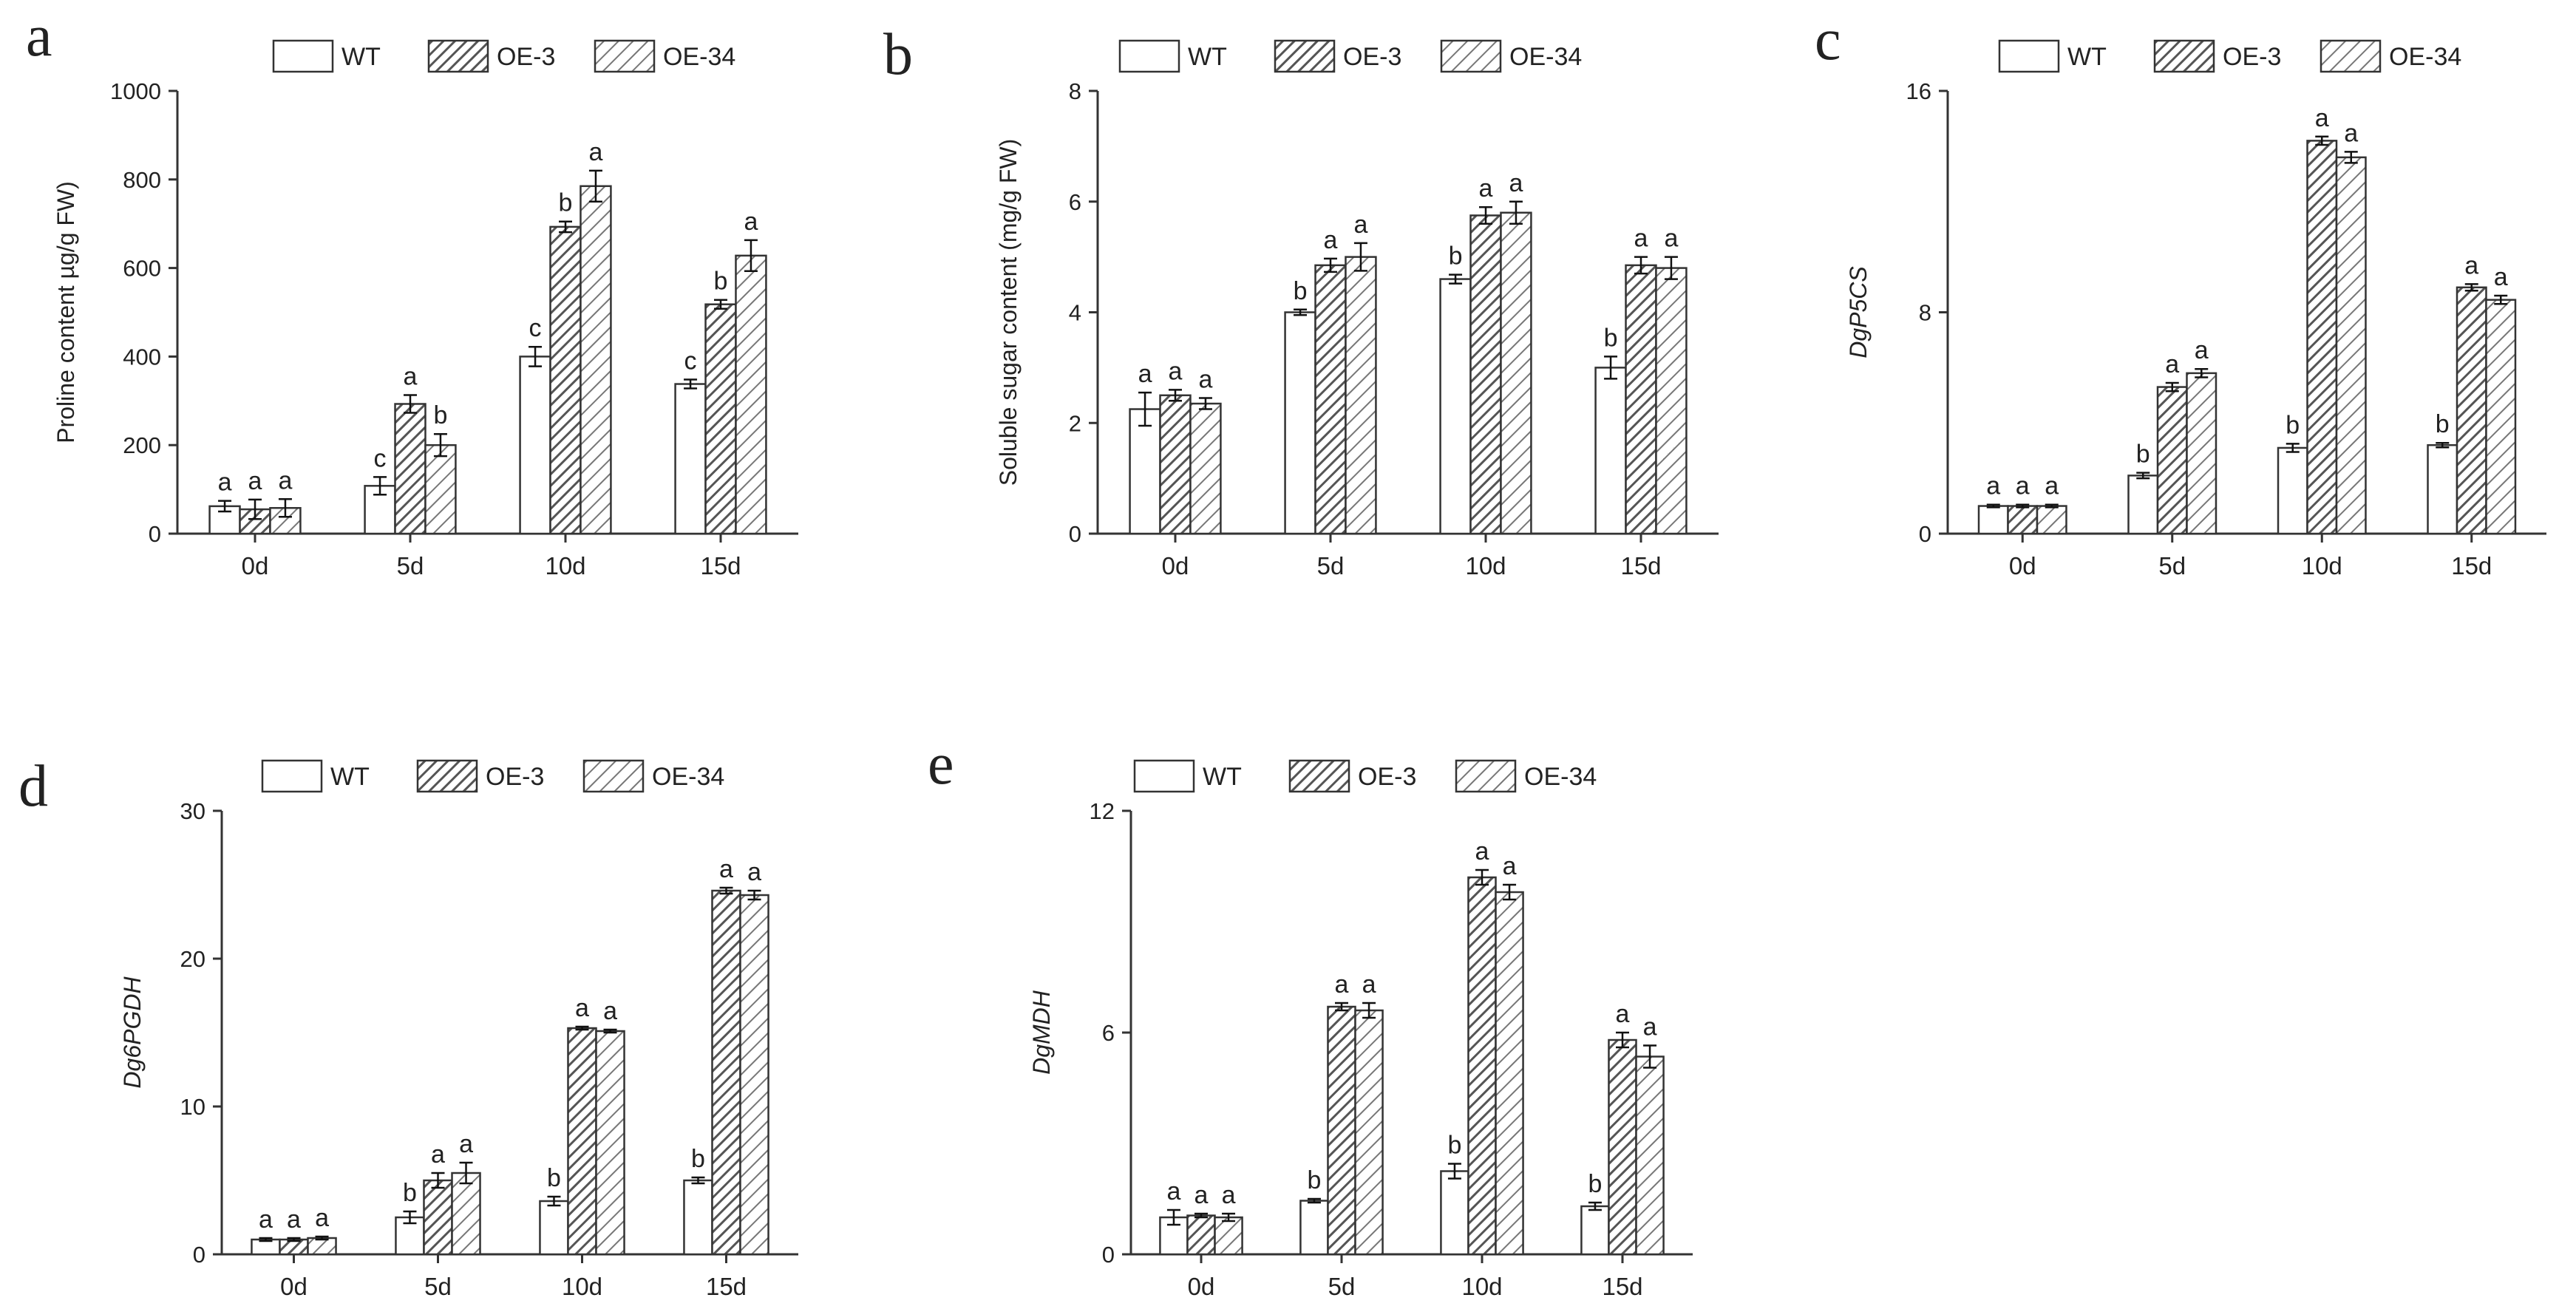 The height and width of the screenshot is (1309, 2576). I want to click on significance-letter: c, so click(535, 328).